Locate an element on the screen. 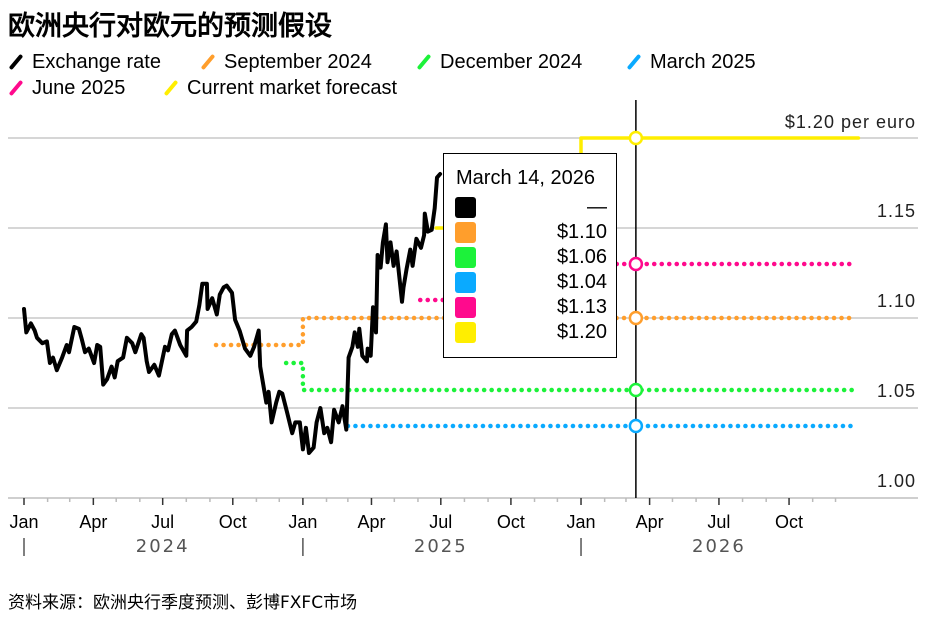  hover-marker-march-2025 is located at coordinates (636, 426).